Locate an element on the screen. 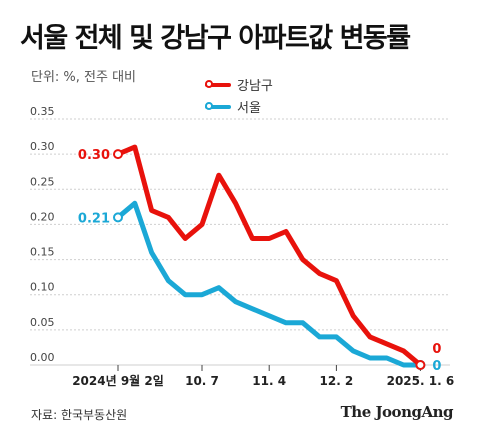 The image size is (480, 439). legend-seoul: 서울 is located at coordinates (233, 106).